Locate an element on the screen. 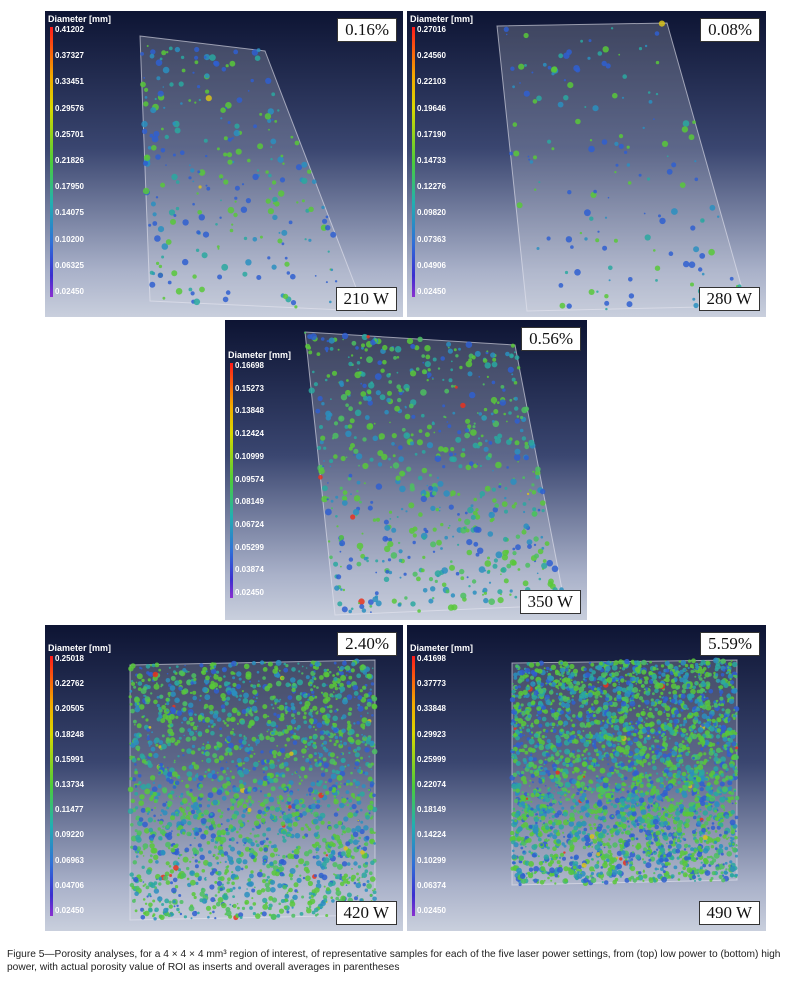  legend-tick: 0.14733 is located at coordinates (431, 160).